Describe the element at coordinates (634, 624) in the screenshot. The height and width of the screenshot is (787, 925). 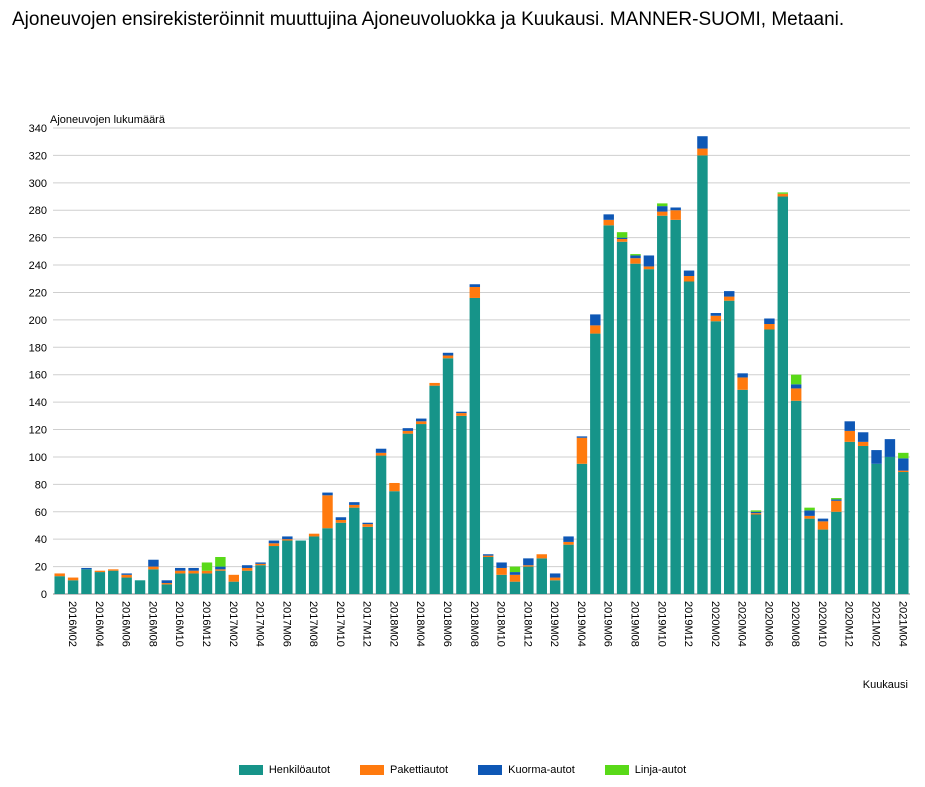
I see `x-tick-label: 2019M08` at that location.